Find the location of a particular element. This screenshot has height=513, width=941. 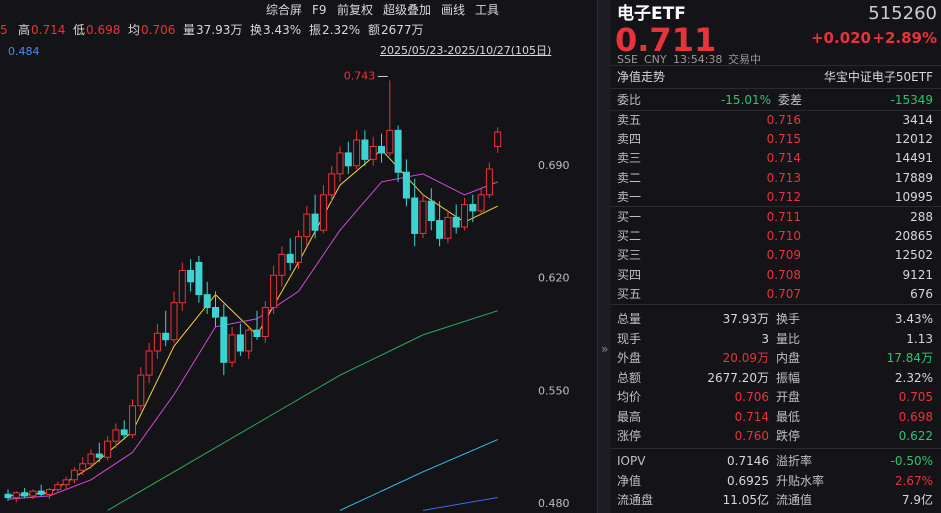

last-price: 0.711 is located at coordinates (666, 40).